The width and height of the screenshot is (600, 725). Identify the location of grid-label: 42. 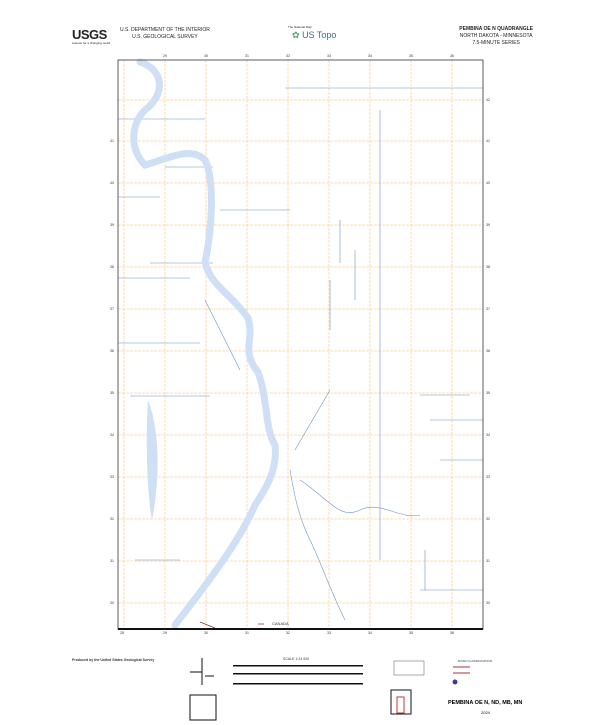
(488, 100).